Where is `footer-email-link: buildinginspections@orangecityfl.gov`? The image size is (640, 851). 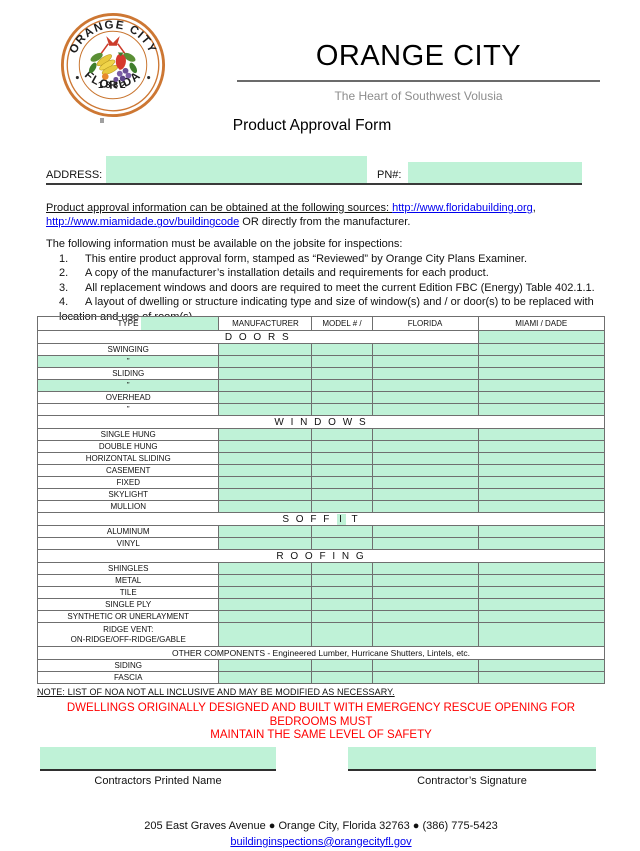
footer-email-link: buildinginspections@orangecityfl.gov is located at coordinates (321, 841).